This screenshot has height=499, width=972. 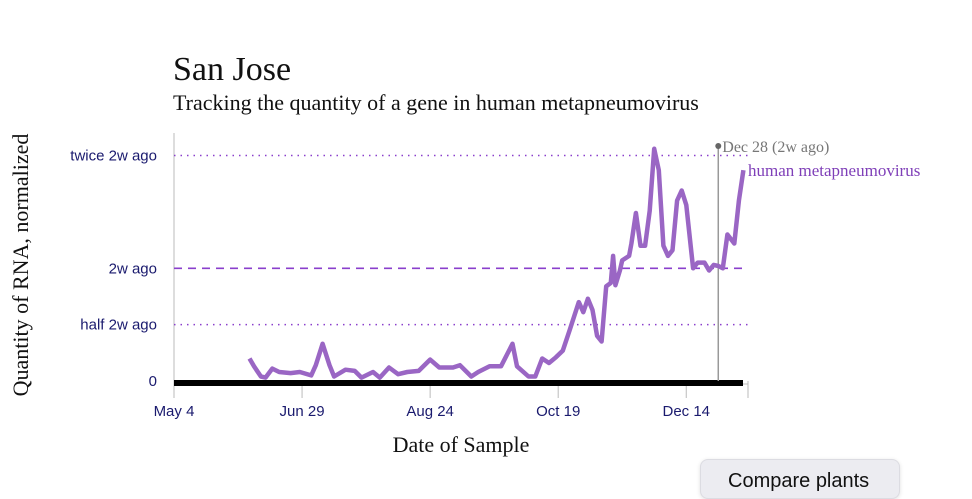 I want to click on x-tick-label: Oct 19, so click(x=558, y=411).